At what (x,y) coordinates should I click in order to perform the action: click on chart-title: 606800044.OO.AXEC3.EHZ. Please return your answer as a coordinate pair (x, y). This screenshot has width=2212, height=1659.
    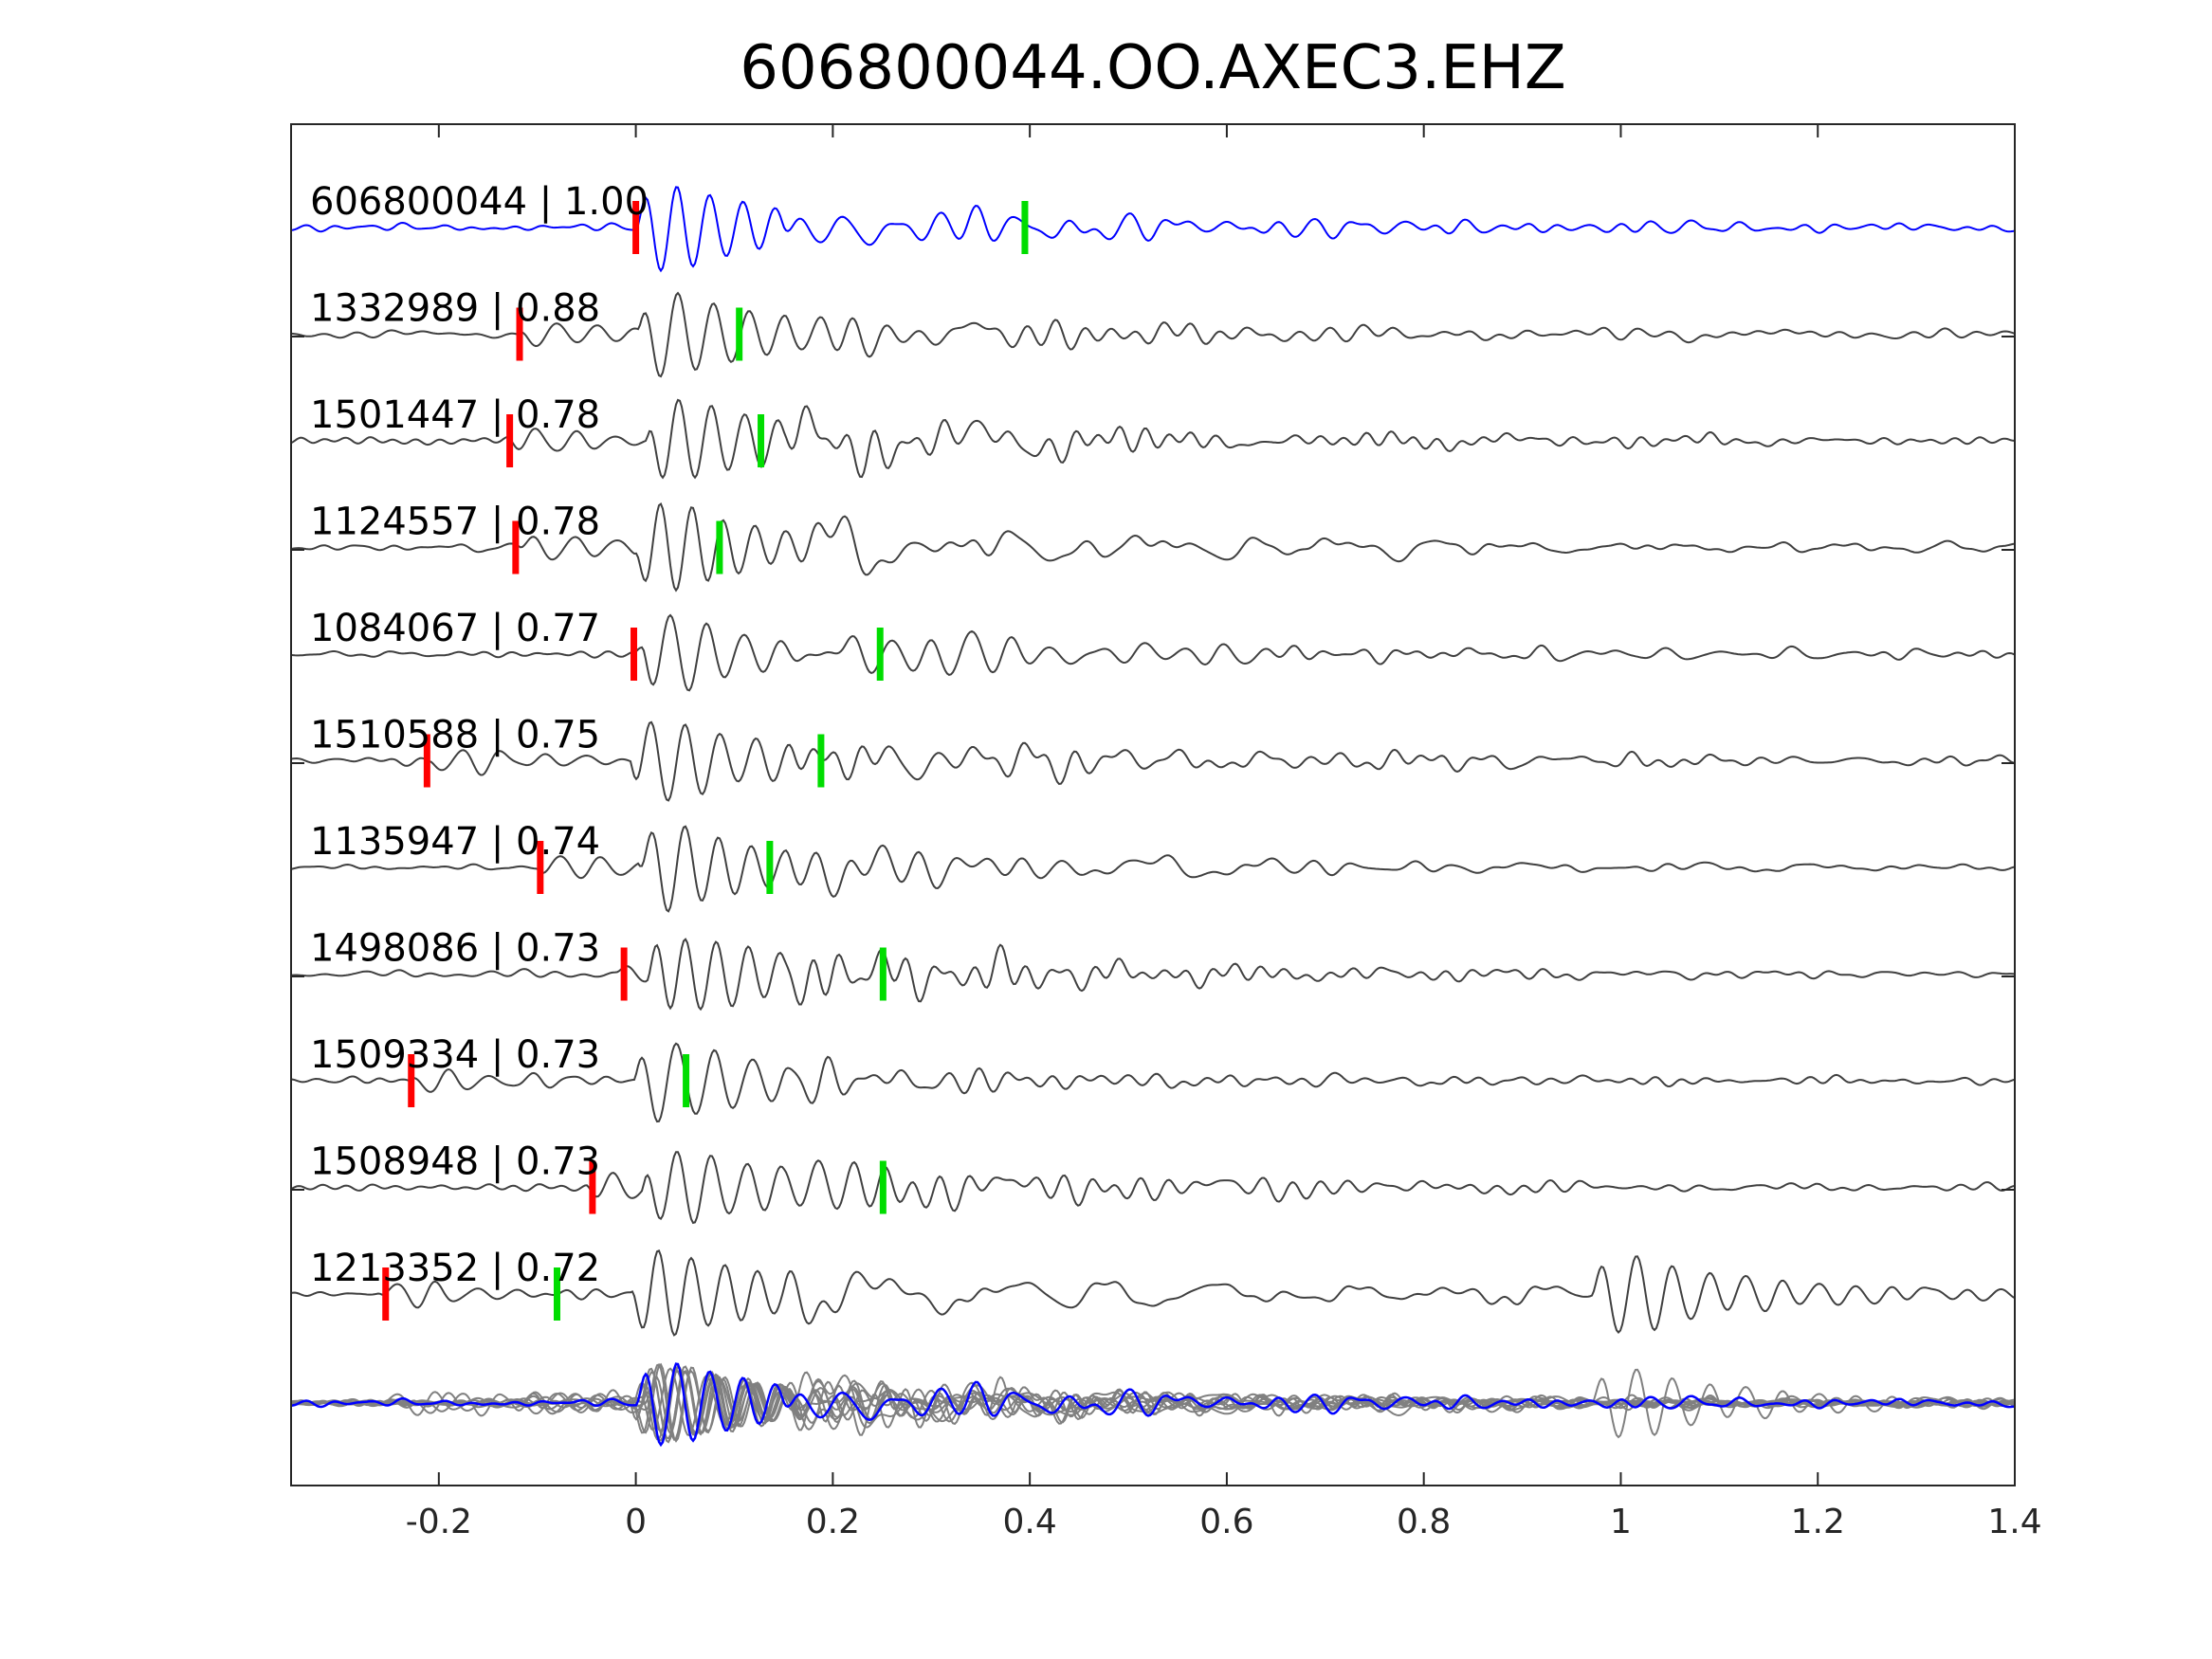
    Looking at the image, I should click on (1153, 68).